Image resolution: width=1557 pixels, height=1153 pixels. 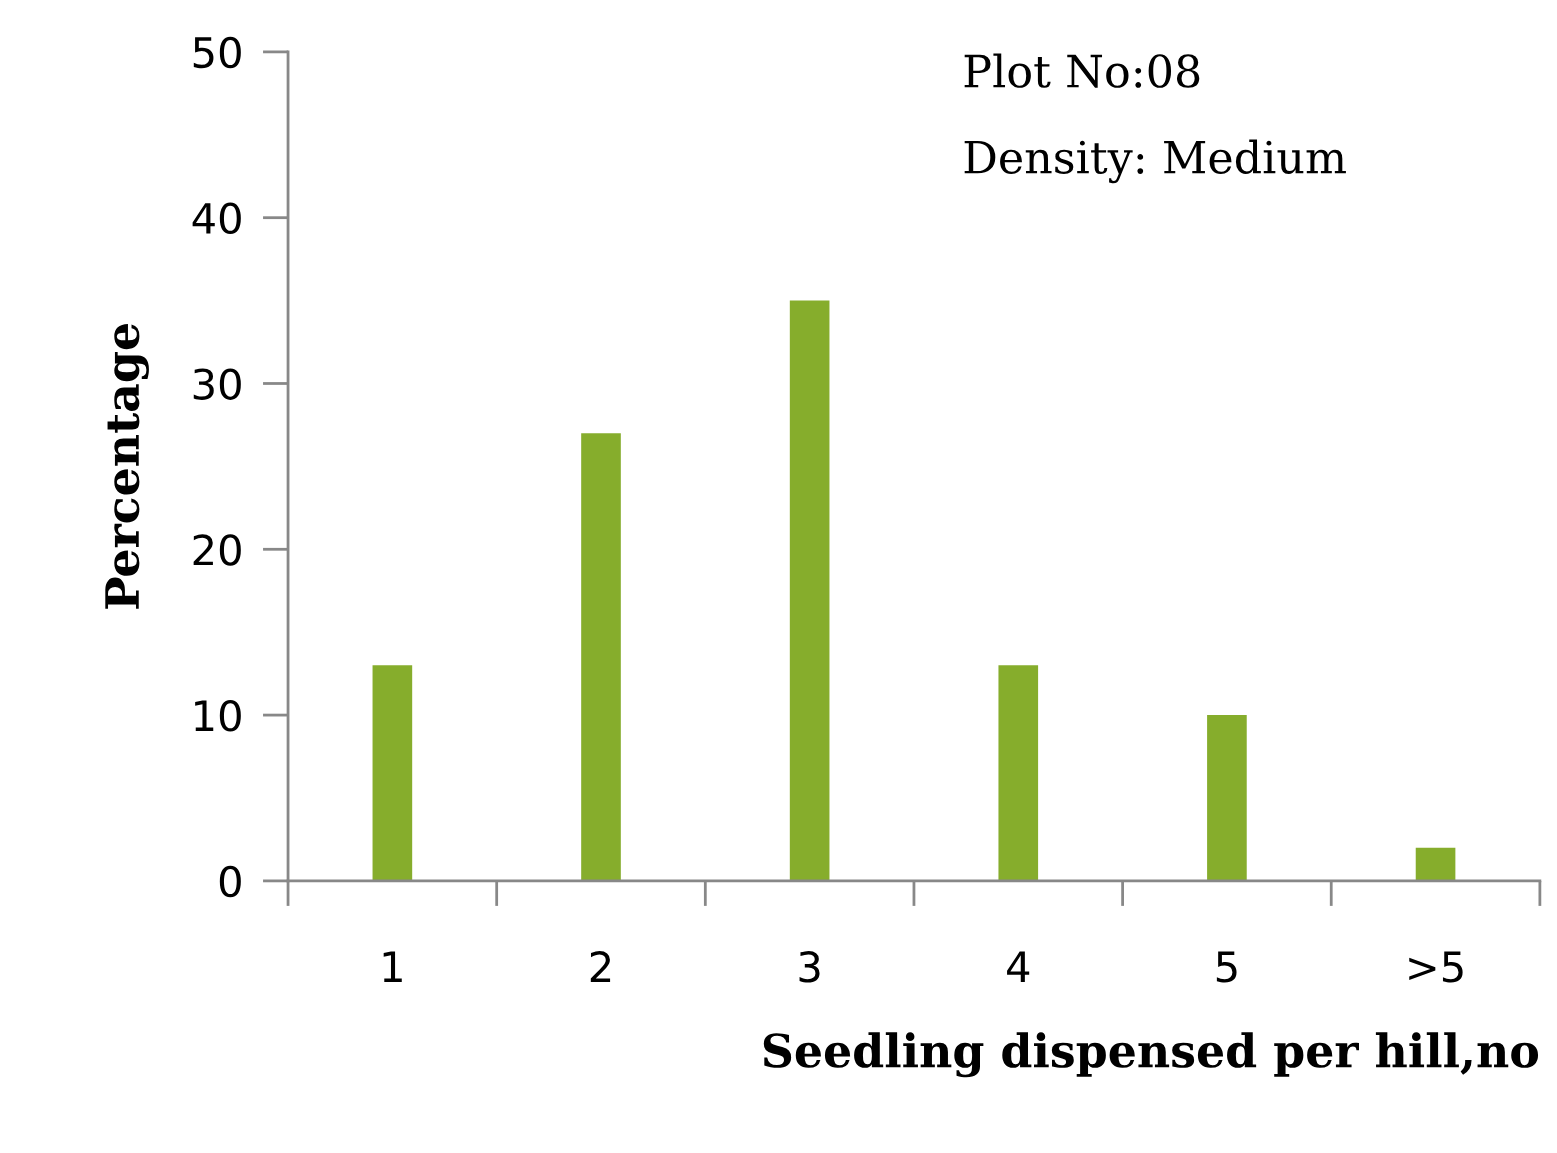 I want to click on annotation: Plot No:08, so click(x=1082, y=70).